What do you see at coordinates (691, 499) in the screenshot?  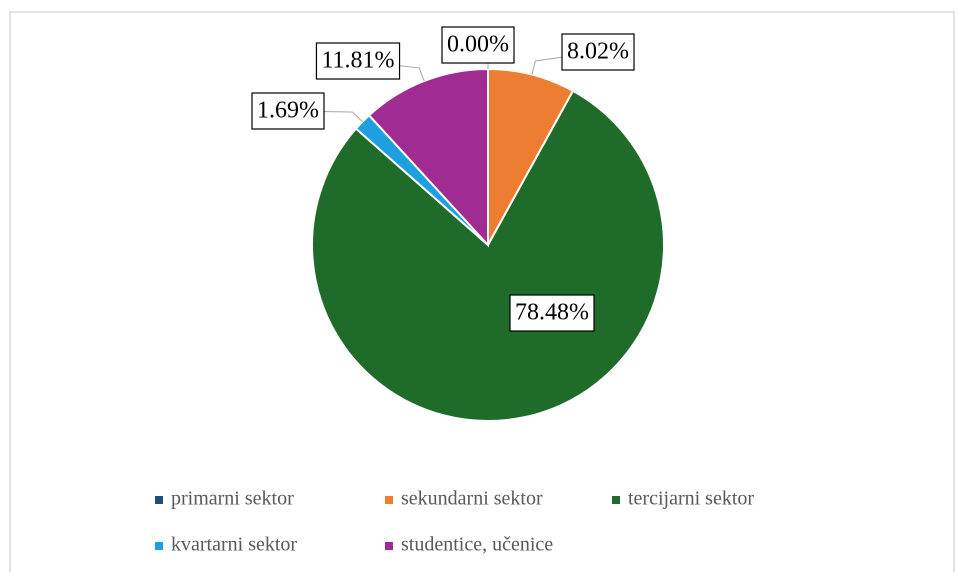 I see `legend-label: tercijarni sektor` at bounding box center [691, 499].